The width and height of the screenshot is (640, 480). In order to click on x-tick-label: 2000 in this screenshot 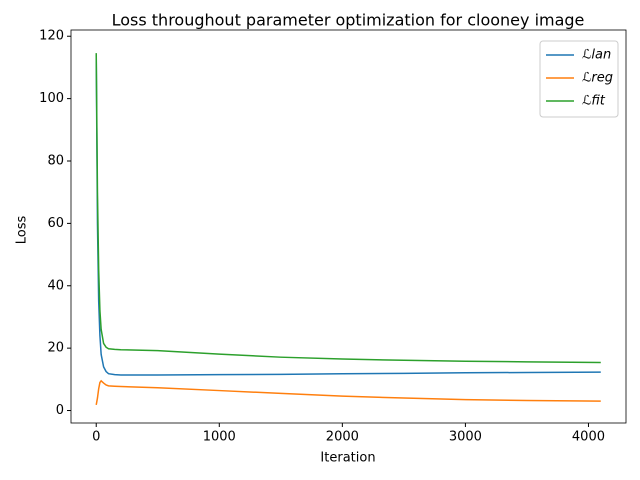, I will do `click(342, 437)`.